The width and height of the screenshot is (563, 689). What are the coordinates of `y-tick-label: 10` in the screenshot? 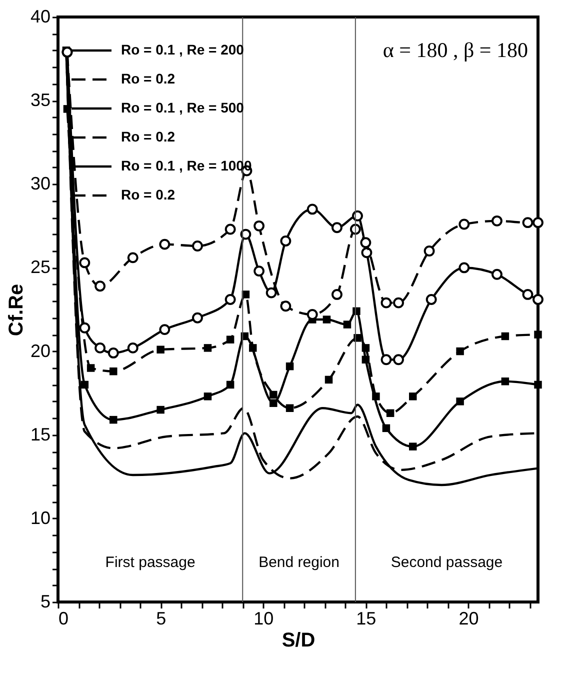 It's located at (40, 518).